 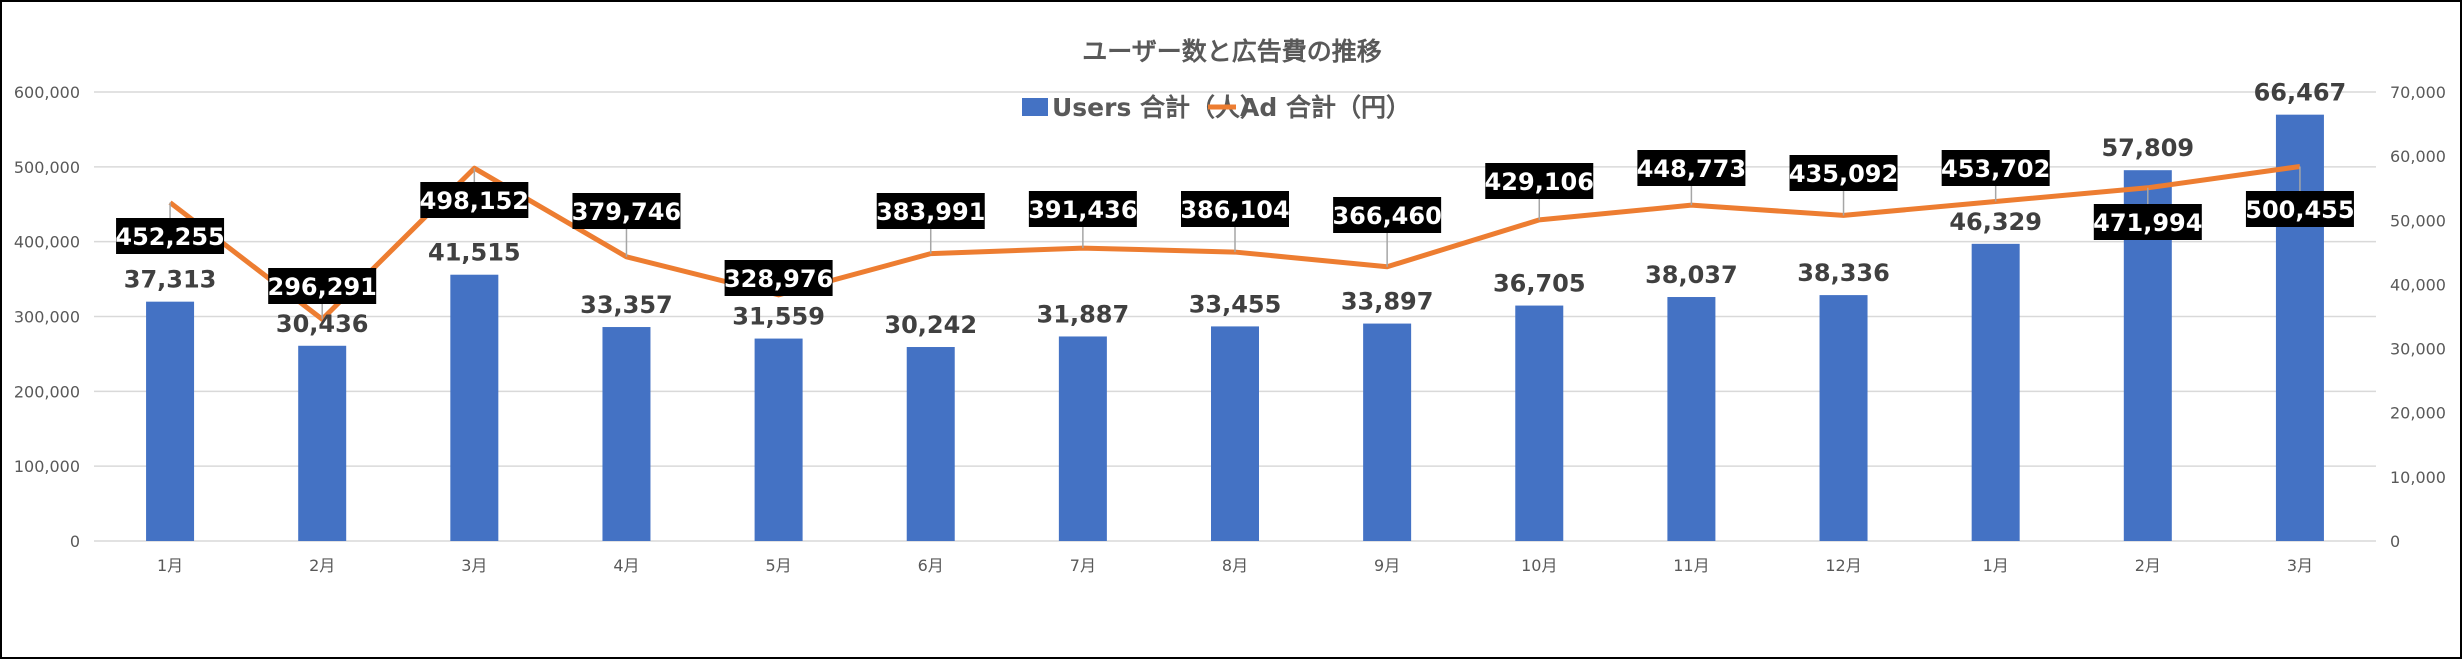 I want to click on right-axis-tick: 10,000, so click(x=2418, y=477).